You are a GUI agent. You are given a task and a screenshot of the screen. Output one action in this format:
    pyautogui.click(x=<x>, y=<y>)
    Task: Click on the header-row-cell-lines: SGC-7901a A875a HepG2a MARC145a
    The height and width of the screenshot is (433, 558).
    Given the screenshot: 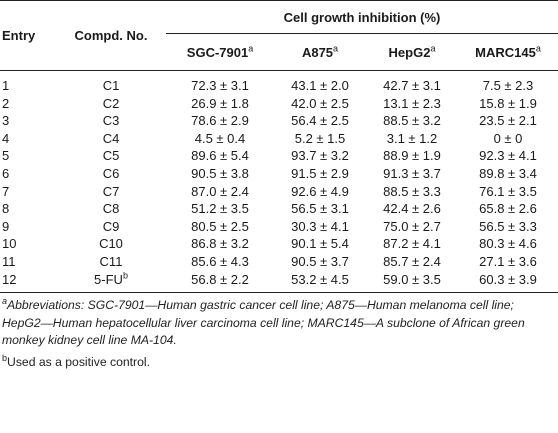 What is the action you would take?
    pyautogui.click(x=279, y=52)
    